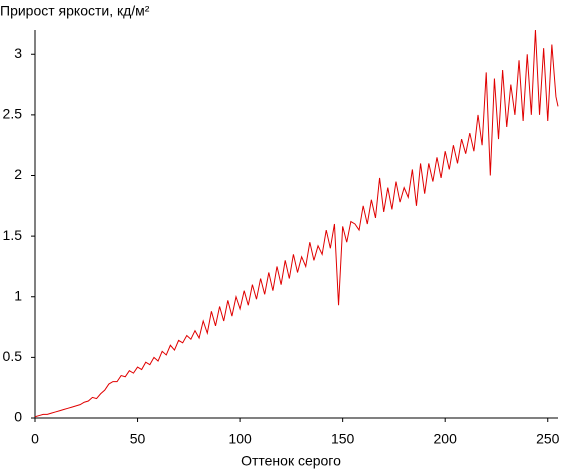  I want to click on y-tick-label: 1, so click(18, 295).